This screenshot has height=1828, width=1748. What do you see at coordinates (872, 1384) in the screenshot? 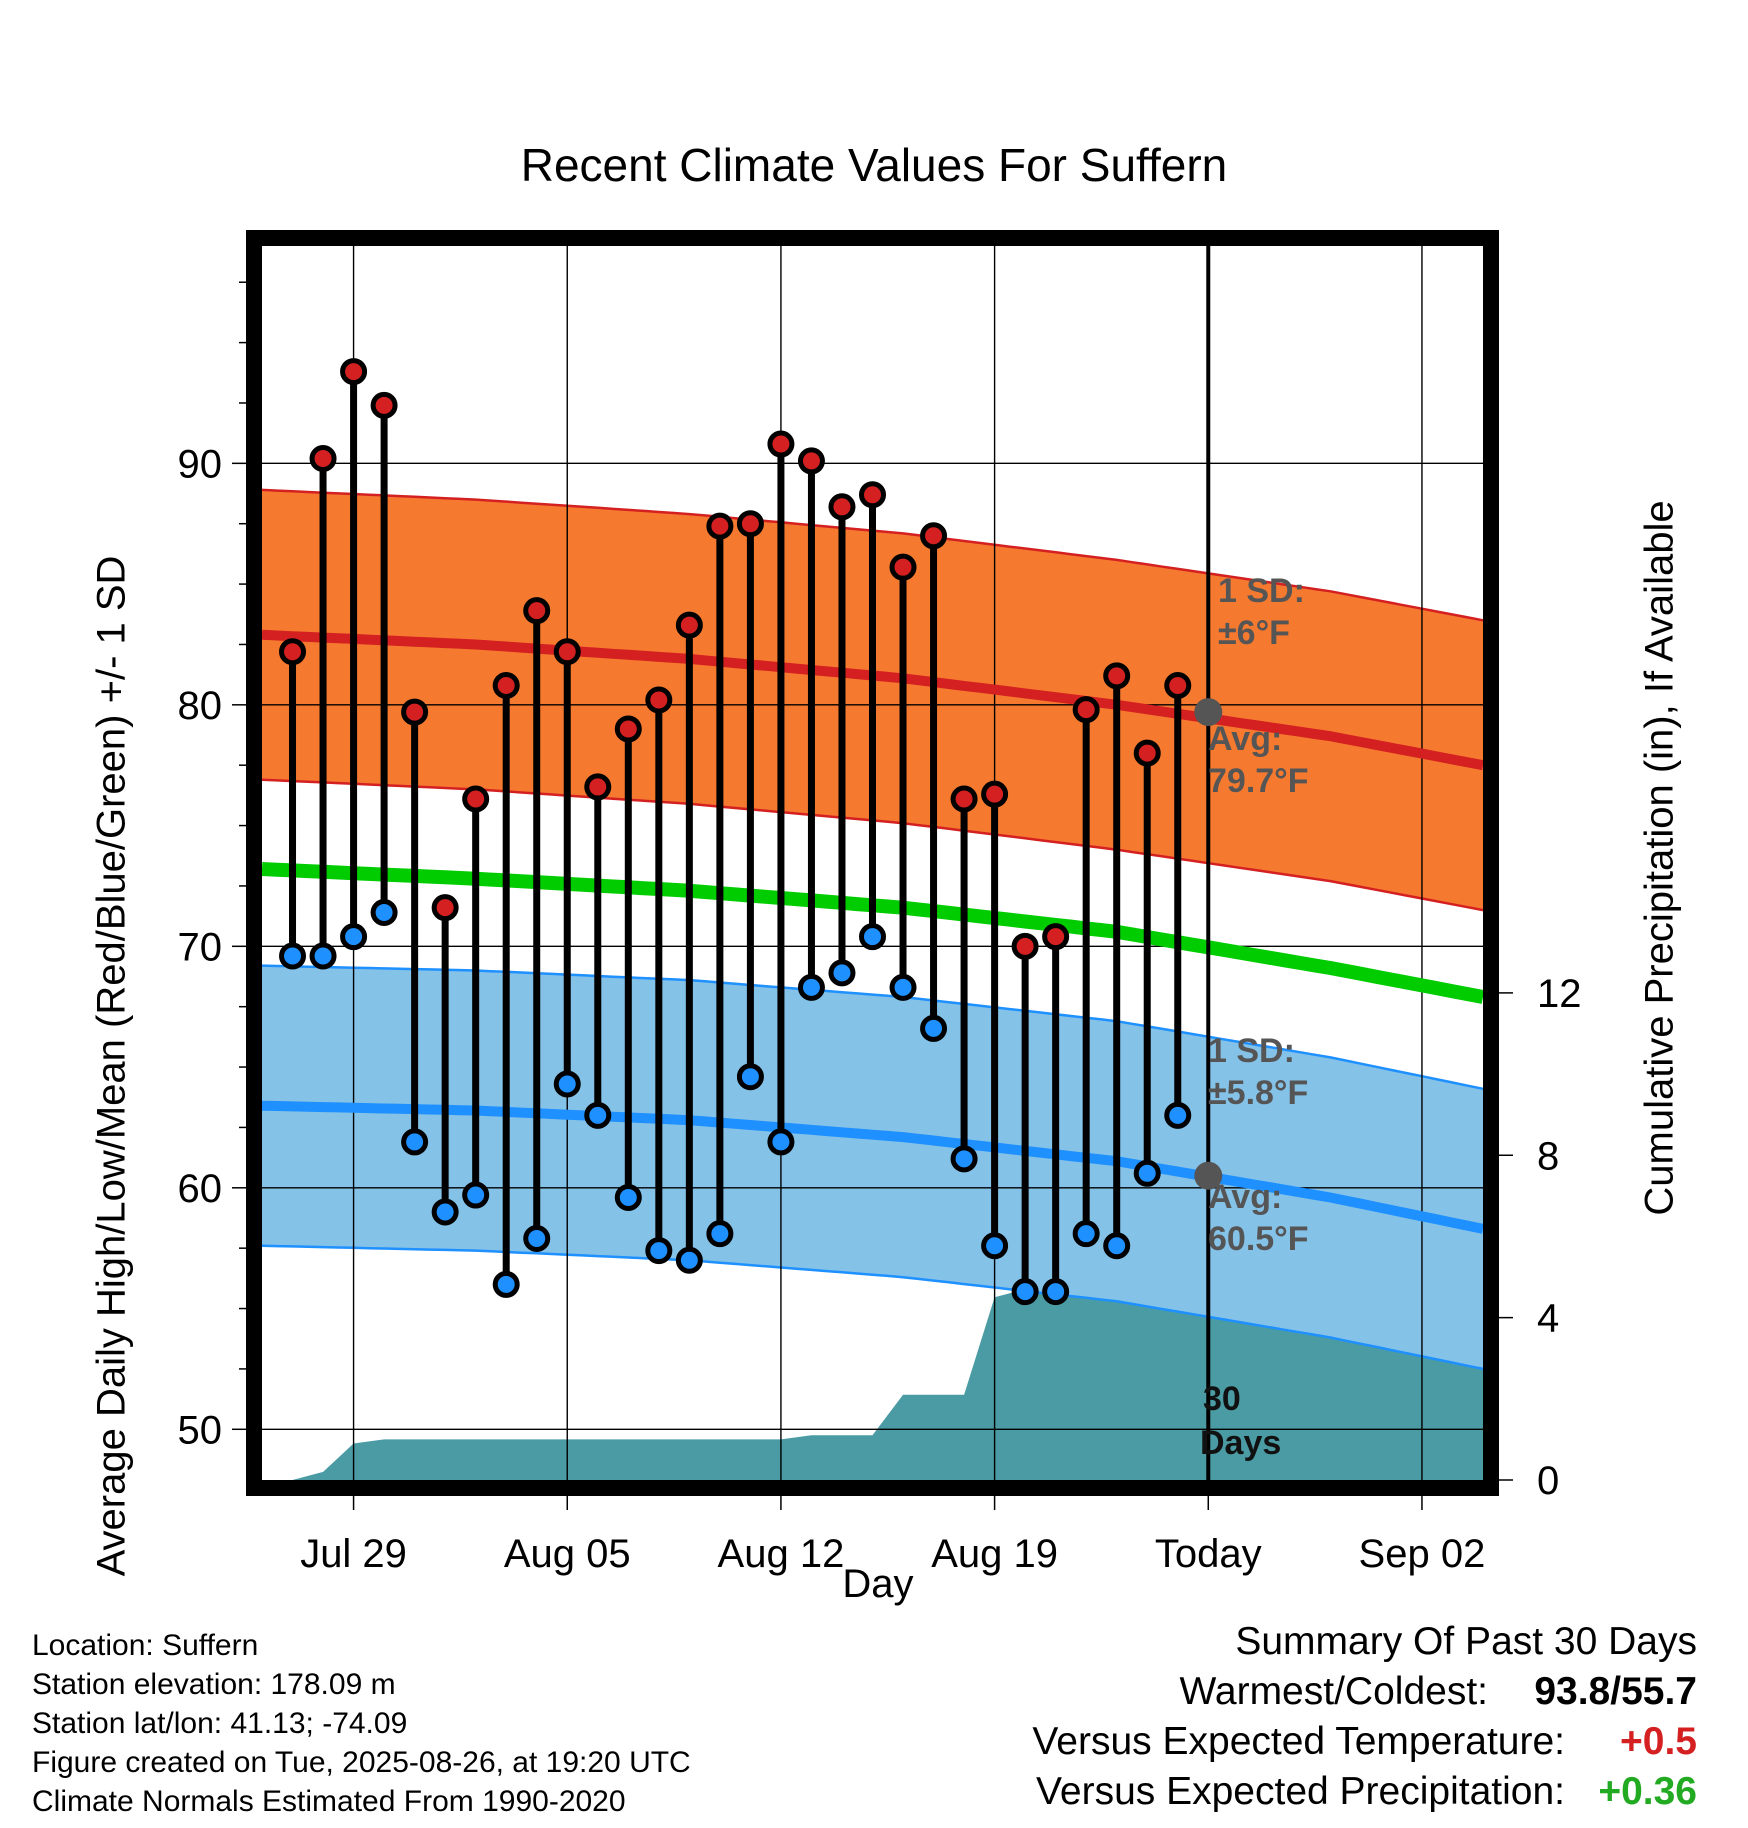
I see `precip-area` at bounding box center [872, 1384].